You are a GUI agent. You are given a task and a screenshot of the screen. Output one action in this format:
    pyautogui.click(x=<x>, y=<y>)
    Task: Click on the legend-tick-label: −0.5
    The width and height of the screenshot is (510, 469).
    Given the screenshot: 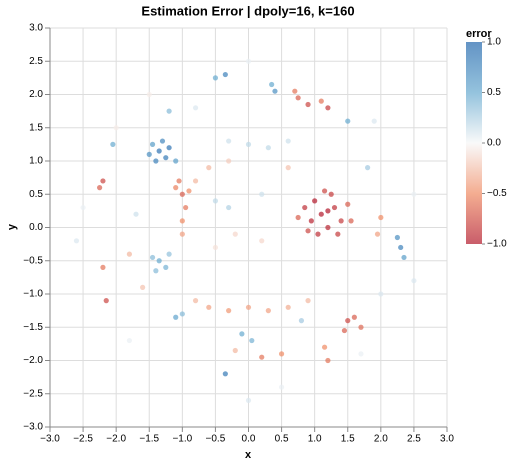 What is the action you would take?
    pyautogui.click(x=497, y=193)
    